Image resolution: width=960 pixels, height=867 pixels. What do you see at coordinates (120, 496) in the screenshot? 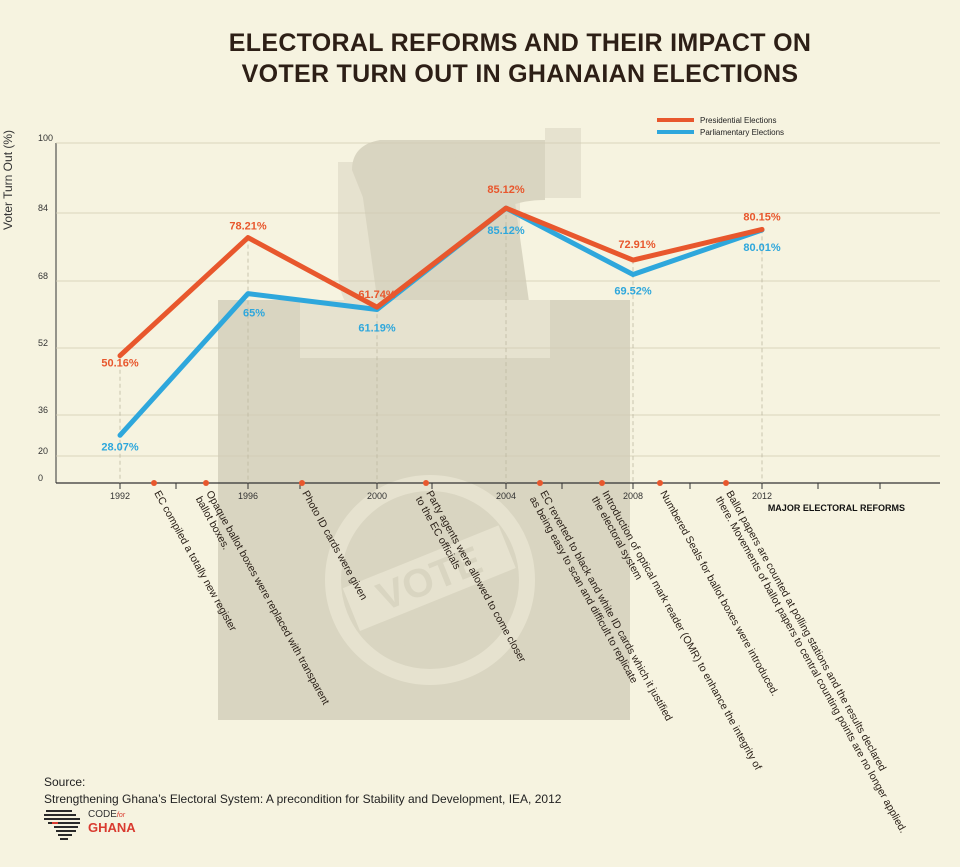
I see `x-tick-label: 1992` at bounding box center [120, 496].